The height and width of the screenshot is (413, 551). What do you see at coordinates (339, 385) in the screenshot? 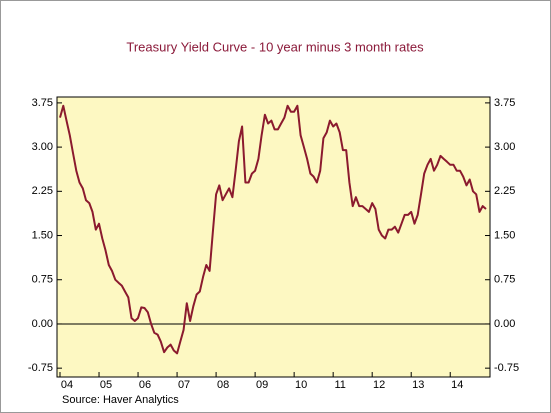
I see `x-tick-label: 11` at bounding box center [339, 385].